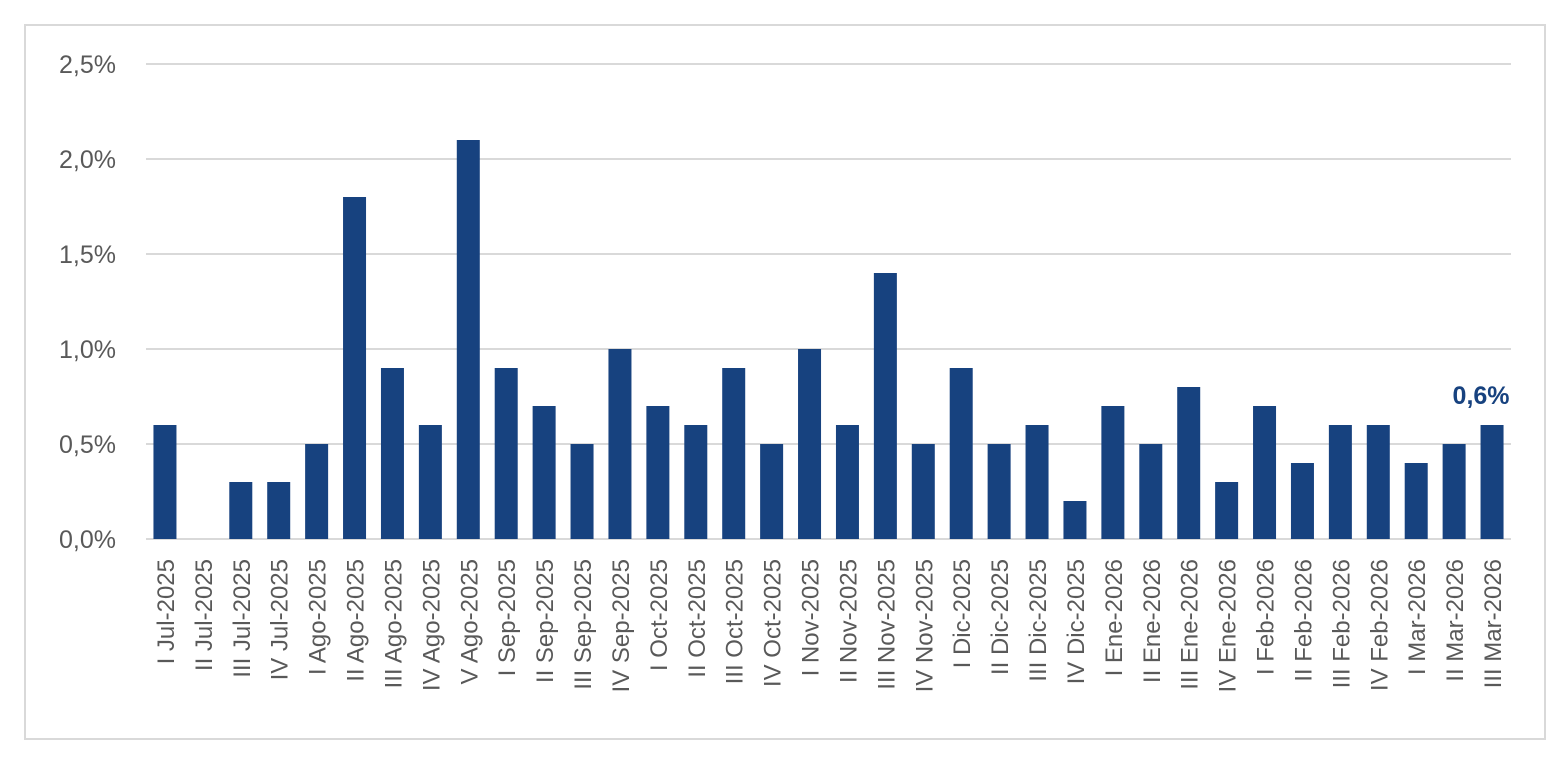 The height and width of the screenshot is (760, 1564). Describe the element at coordinates (773, 623) in the screenshot. I see `x-tick-label: IV Oct-2025` at that location.